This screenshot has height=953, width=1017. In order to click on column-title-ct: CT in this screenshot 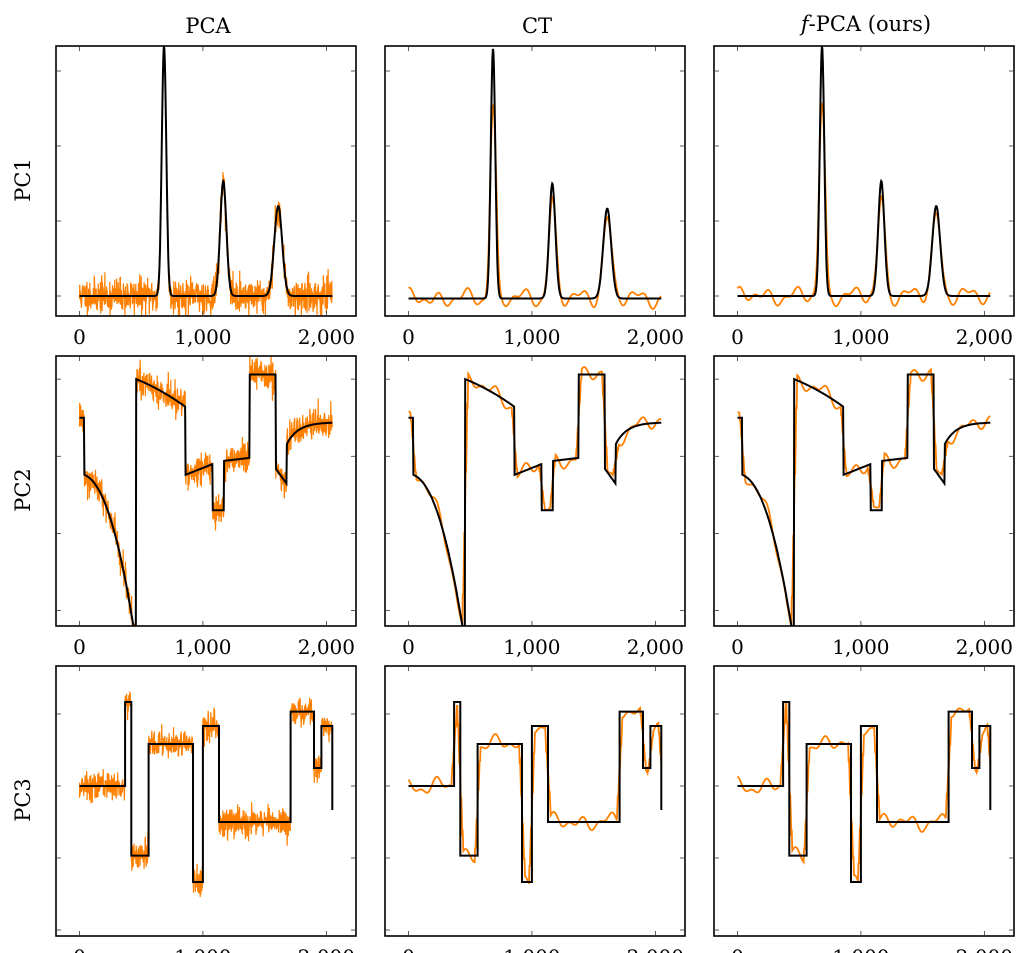, I will do `click(537, 26)`.